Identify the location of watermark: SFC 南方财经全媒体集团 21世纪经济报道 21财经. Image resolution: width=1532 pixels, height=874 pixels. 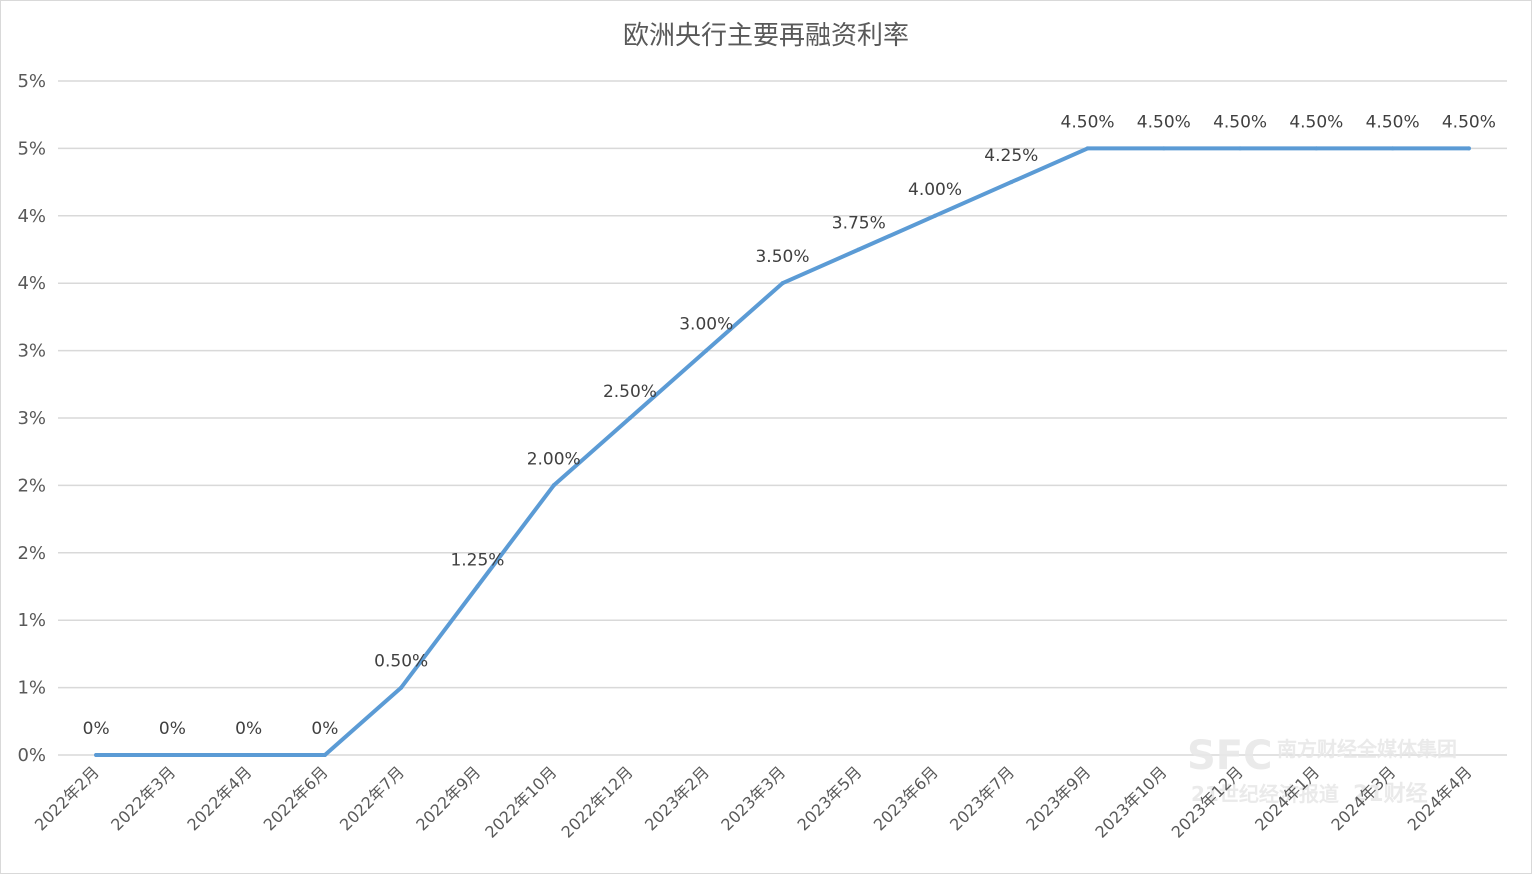
(1322, 770).